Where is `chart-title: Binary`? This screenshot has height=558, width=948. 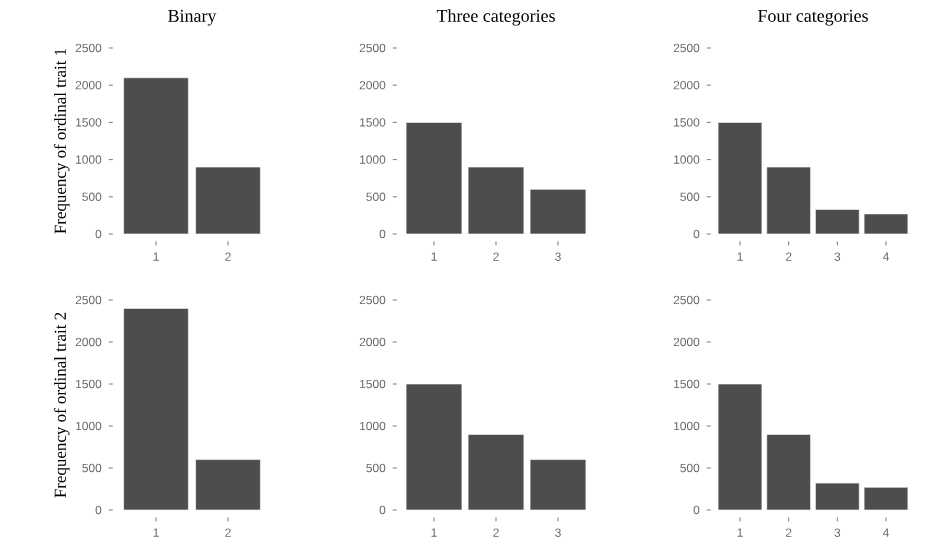
chart-title: Binary is located at coordinates (192, 17).